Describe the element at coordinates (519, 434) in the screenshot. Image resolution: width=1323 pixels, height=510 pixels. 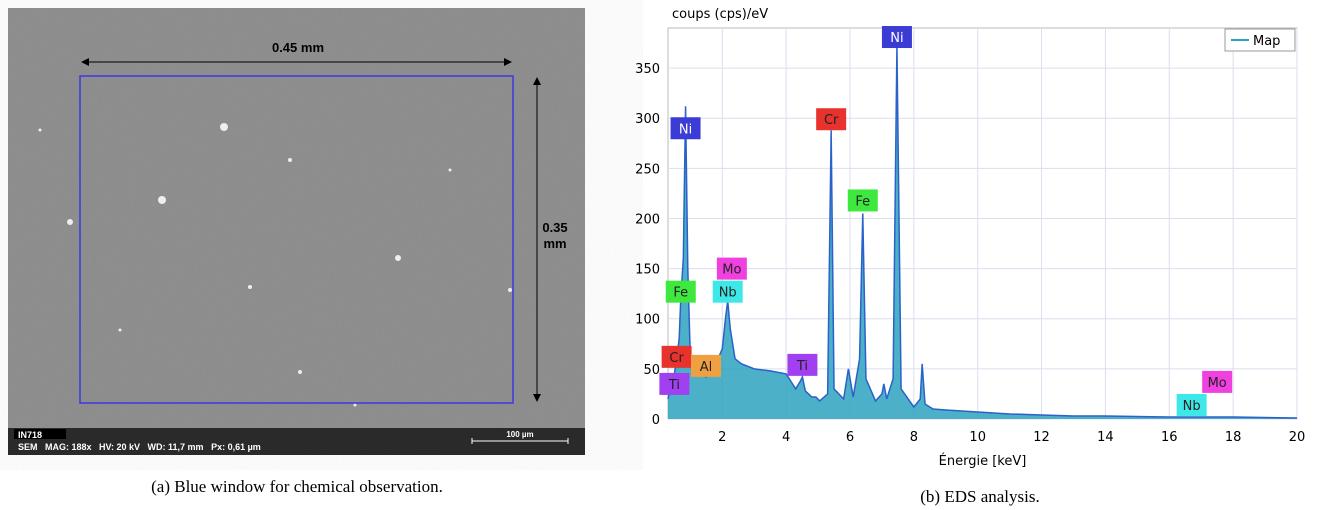
I see `scale-label: 100 µm` at that location.